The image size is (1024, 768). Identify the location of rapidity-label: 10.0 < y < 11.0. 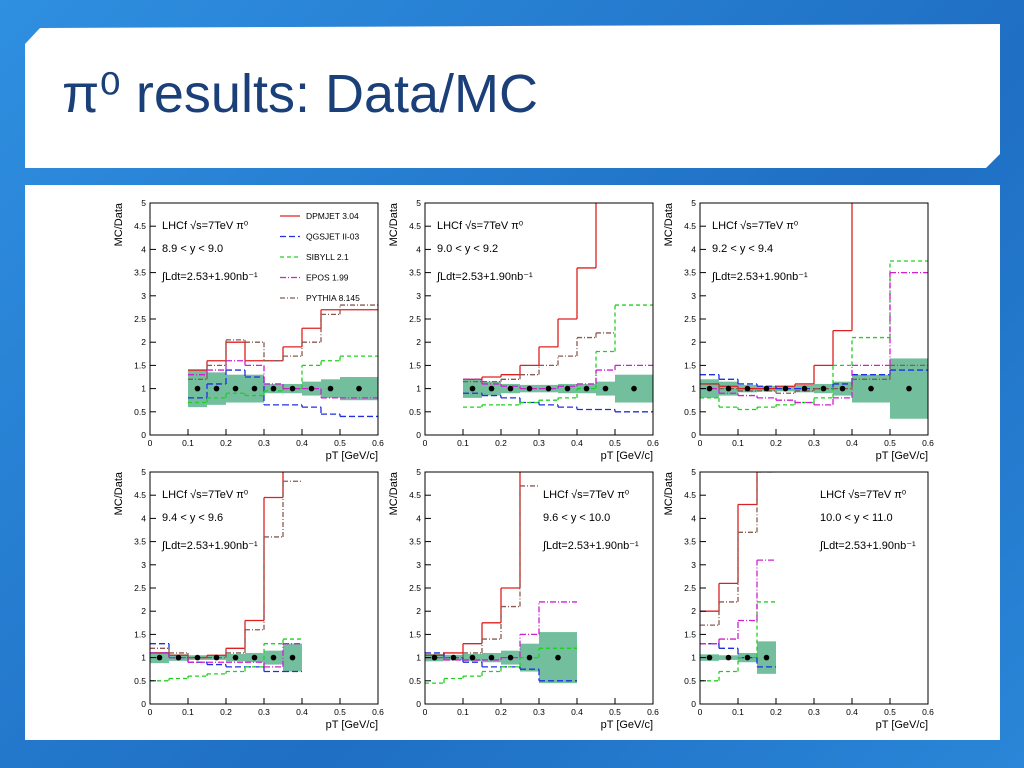
(856, 518).